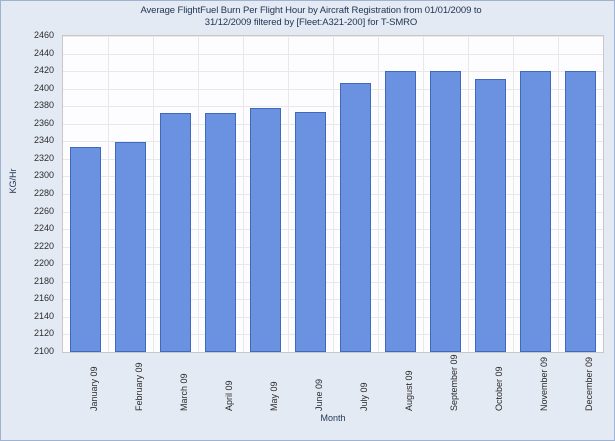  Describe the element at coordinates (93, 388) in the screenshot. I see `x-tick-label: January 09` at that location.